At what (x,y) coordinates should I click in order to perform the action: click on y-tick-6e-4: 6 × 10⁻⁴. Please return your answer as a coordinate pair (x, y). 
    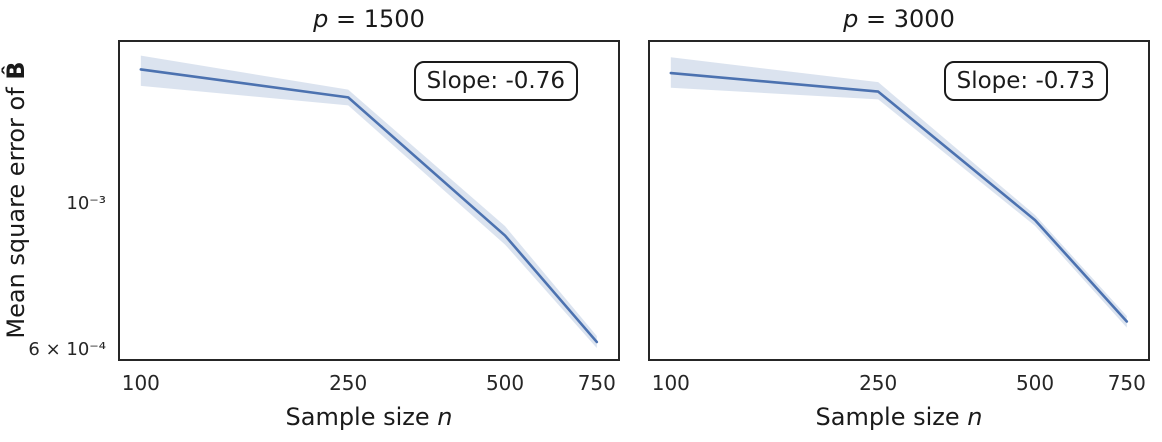
    Looking at the image, I should click on (67, 350).